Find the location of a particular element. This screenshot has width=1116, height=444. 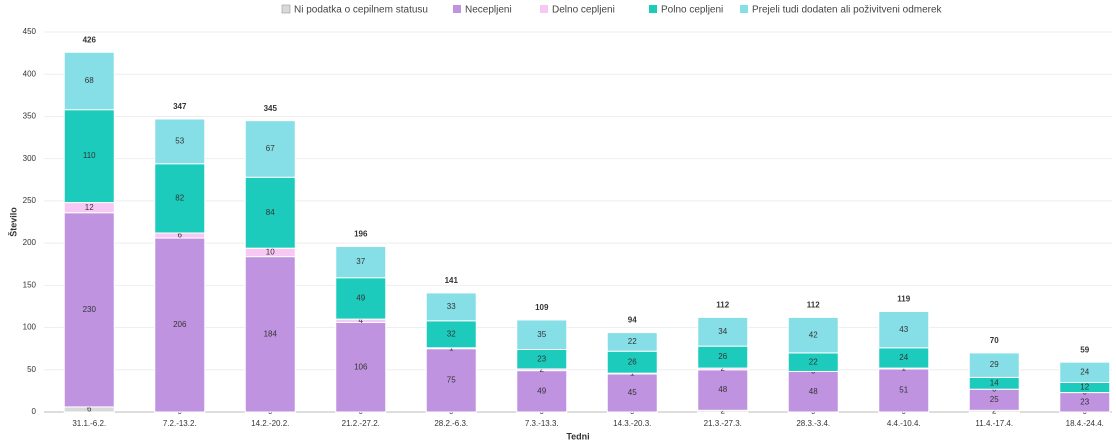

y-tick-label: 250 is located at coordinates (30, 200).